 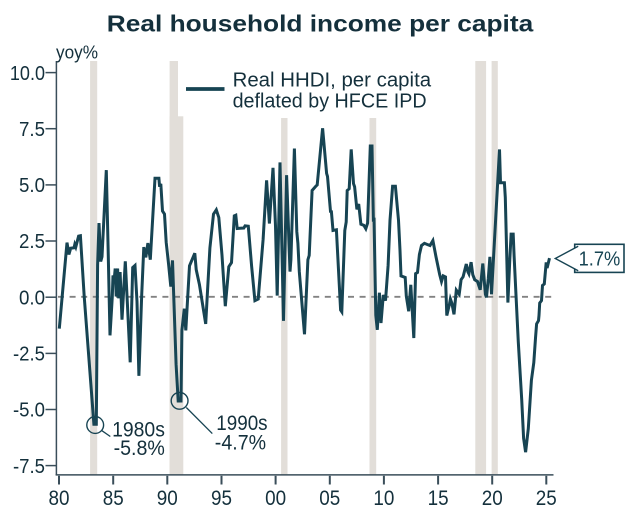 I want to click on svg-text: 05, so click(x=329, y=498).